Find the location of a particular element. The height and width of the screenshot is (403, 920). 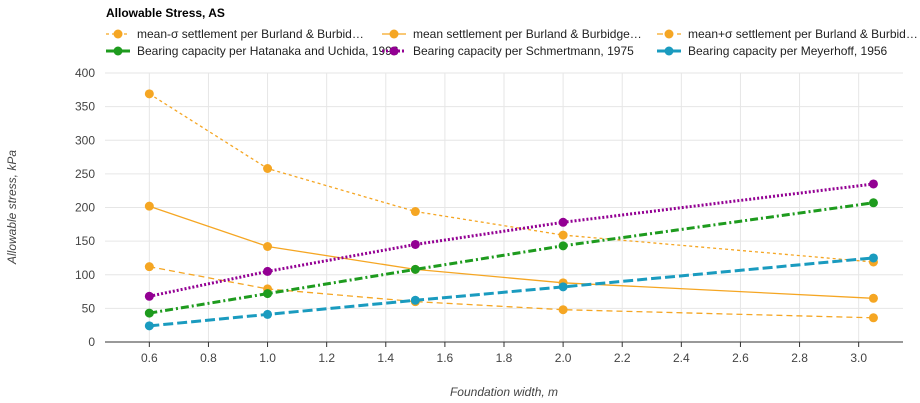

y-tick-label: 200 is located at coordinates (85, 208).